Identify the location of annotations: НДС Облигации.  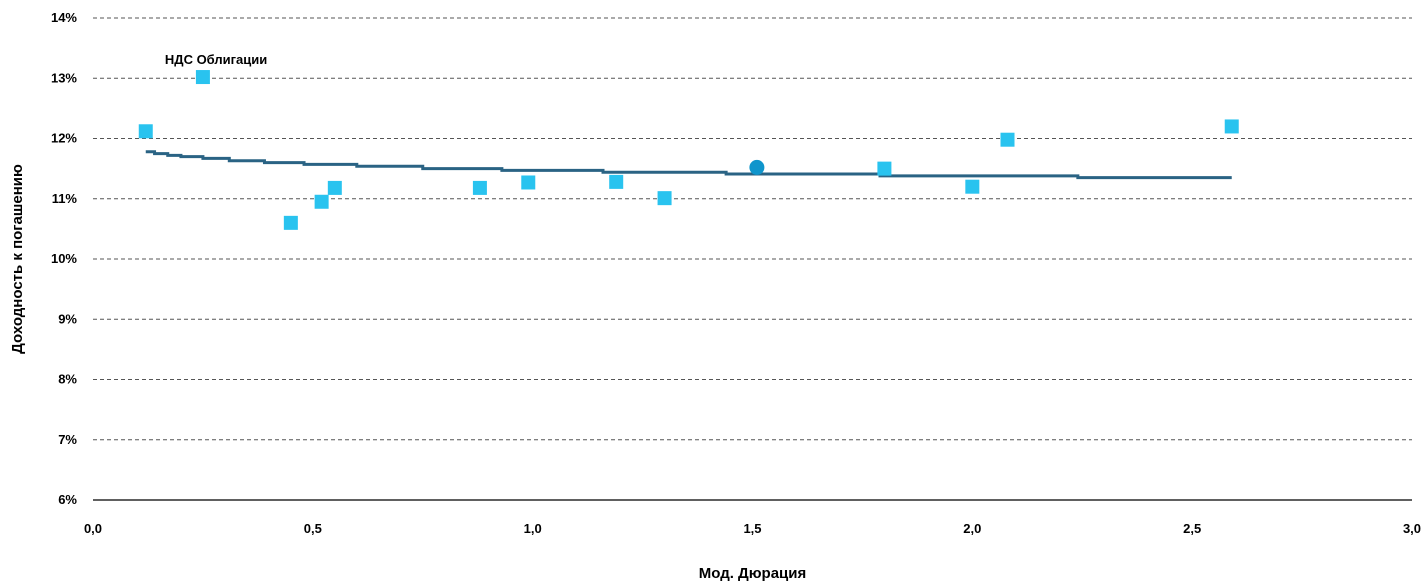
(216, 59).